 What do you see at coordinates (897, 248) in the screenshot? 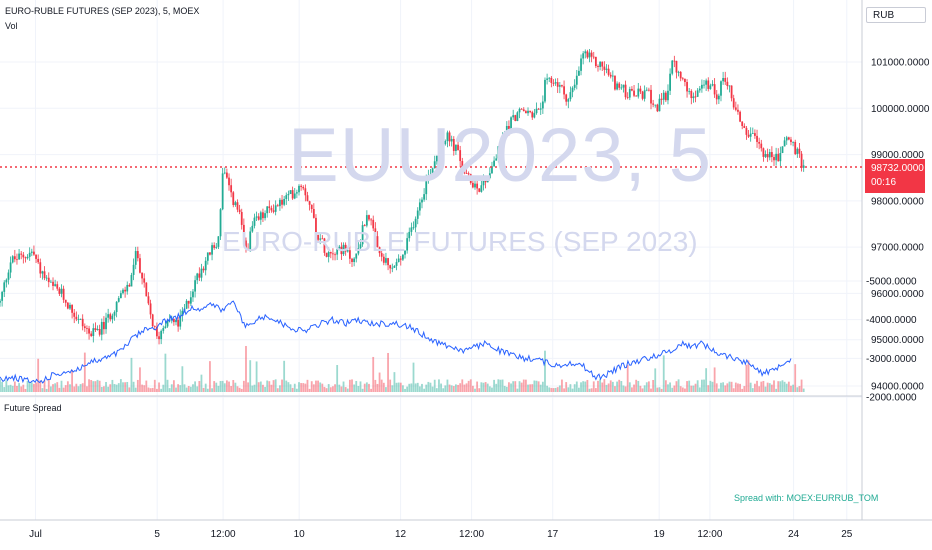
I see `price-tick-label: 97000.0000` at bounding box center [897, 248].